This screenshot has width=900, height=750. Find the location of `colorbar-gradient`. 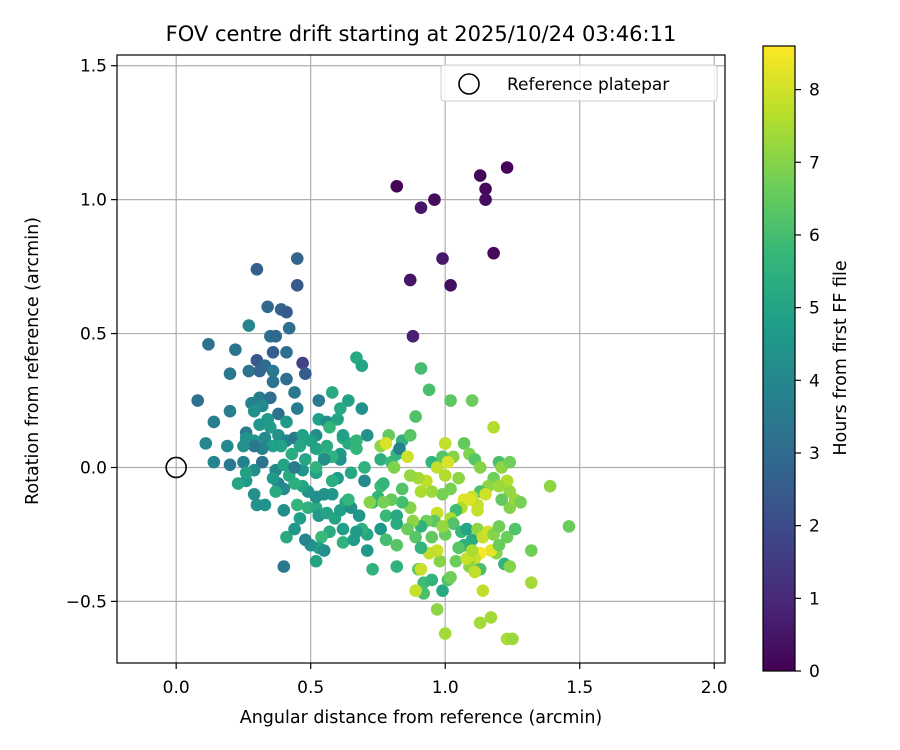

colorbar-gradient is located at coordinates (779, 358).